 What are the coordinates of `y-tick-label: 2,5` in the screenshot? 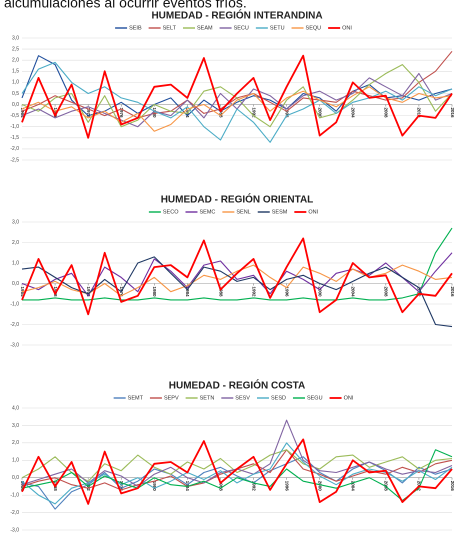 It's located at (15, 49).